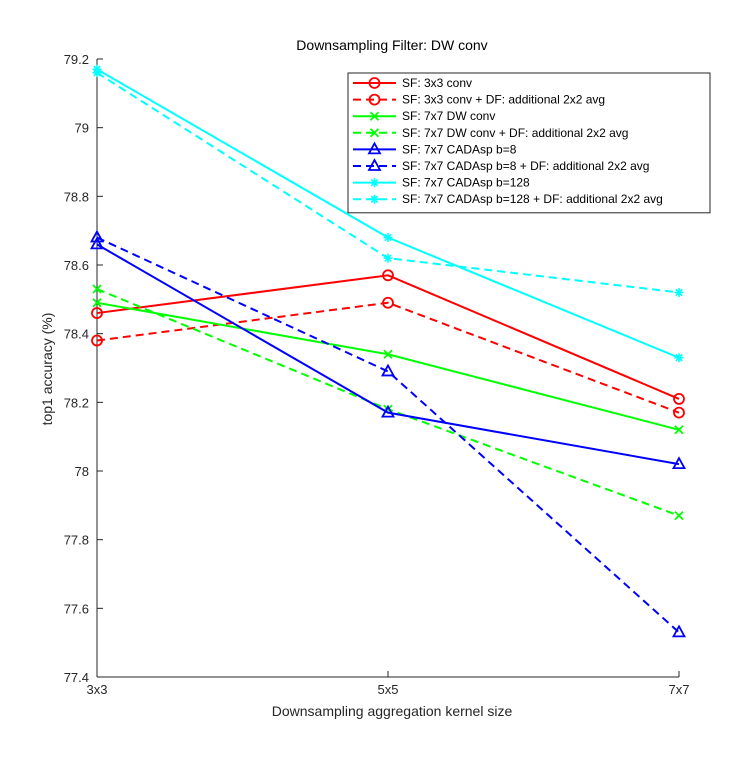 This screenshot has height=758, width=747. Describe the element at coordinates (459, 149) in the screenshot. I see `legend-label: SF: 7x7 CADAsp b=8` at that location.